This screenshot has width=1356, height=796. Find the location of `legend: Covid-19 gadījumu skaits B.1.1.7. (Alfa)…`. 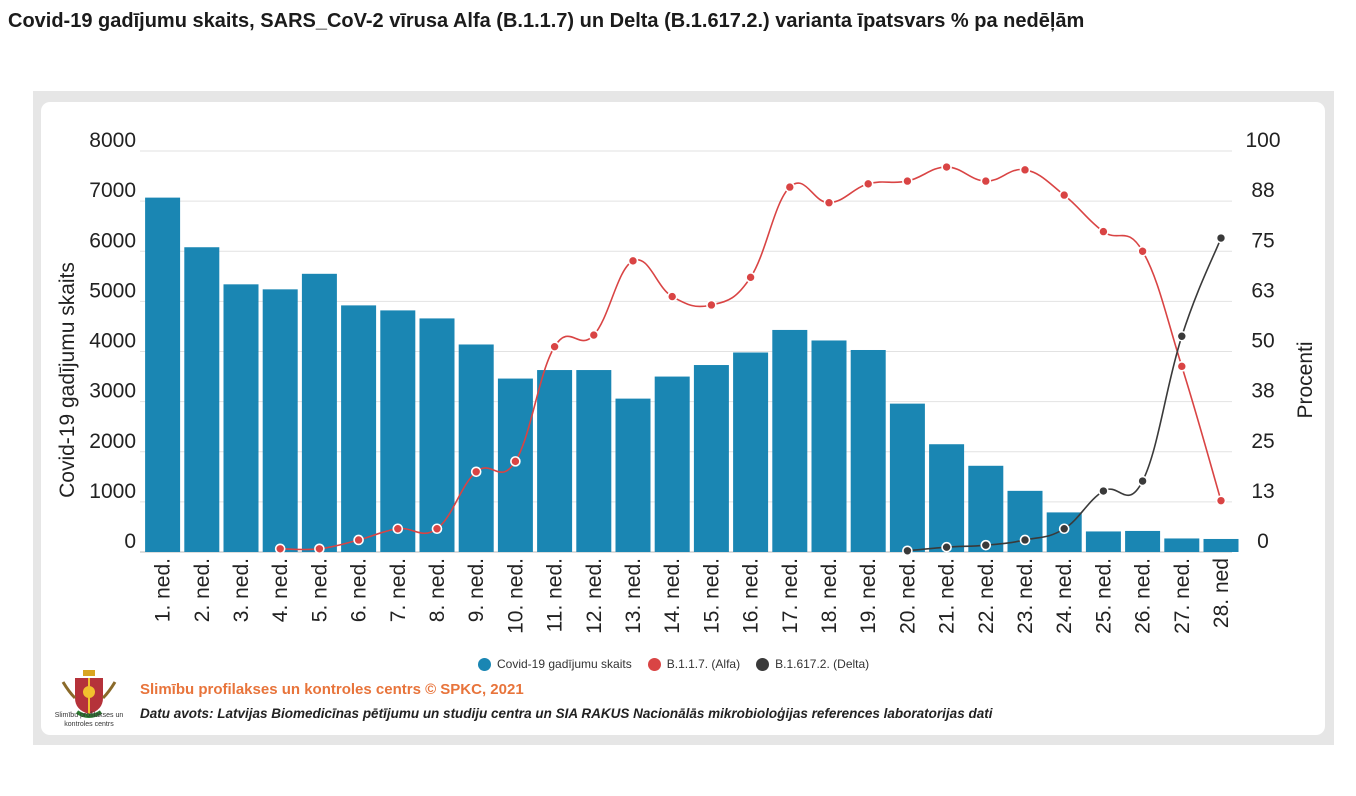

legend: Covid-19 gadījumu skaits B.1.1.7. (Alfa)… is located at coordinates (676, 664).